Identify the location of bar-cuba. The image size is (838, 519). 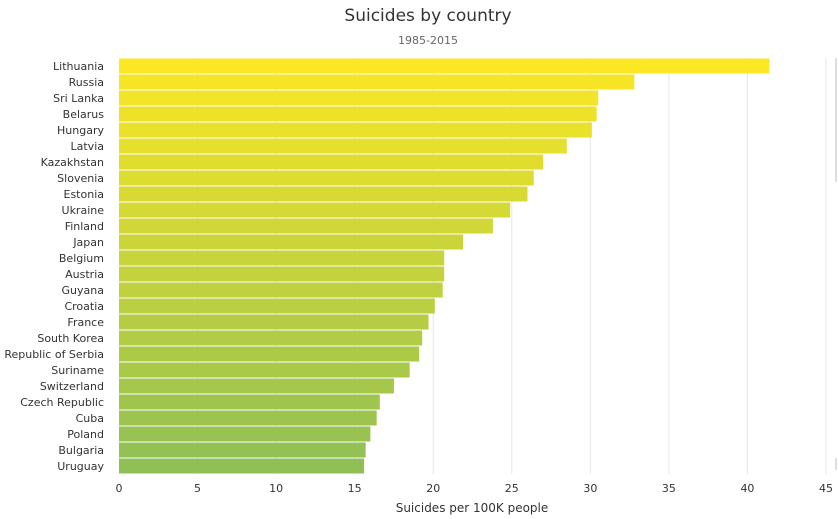
(248, 418).